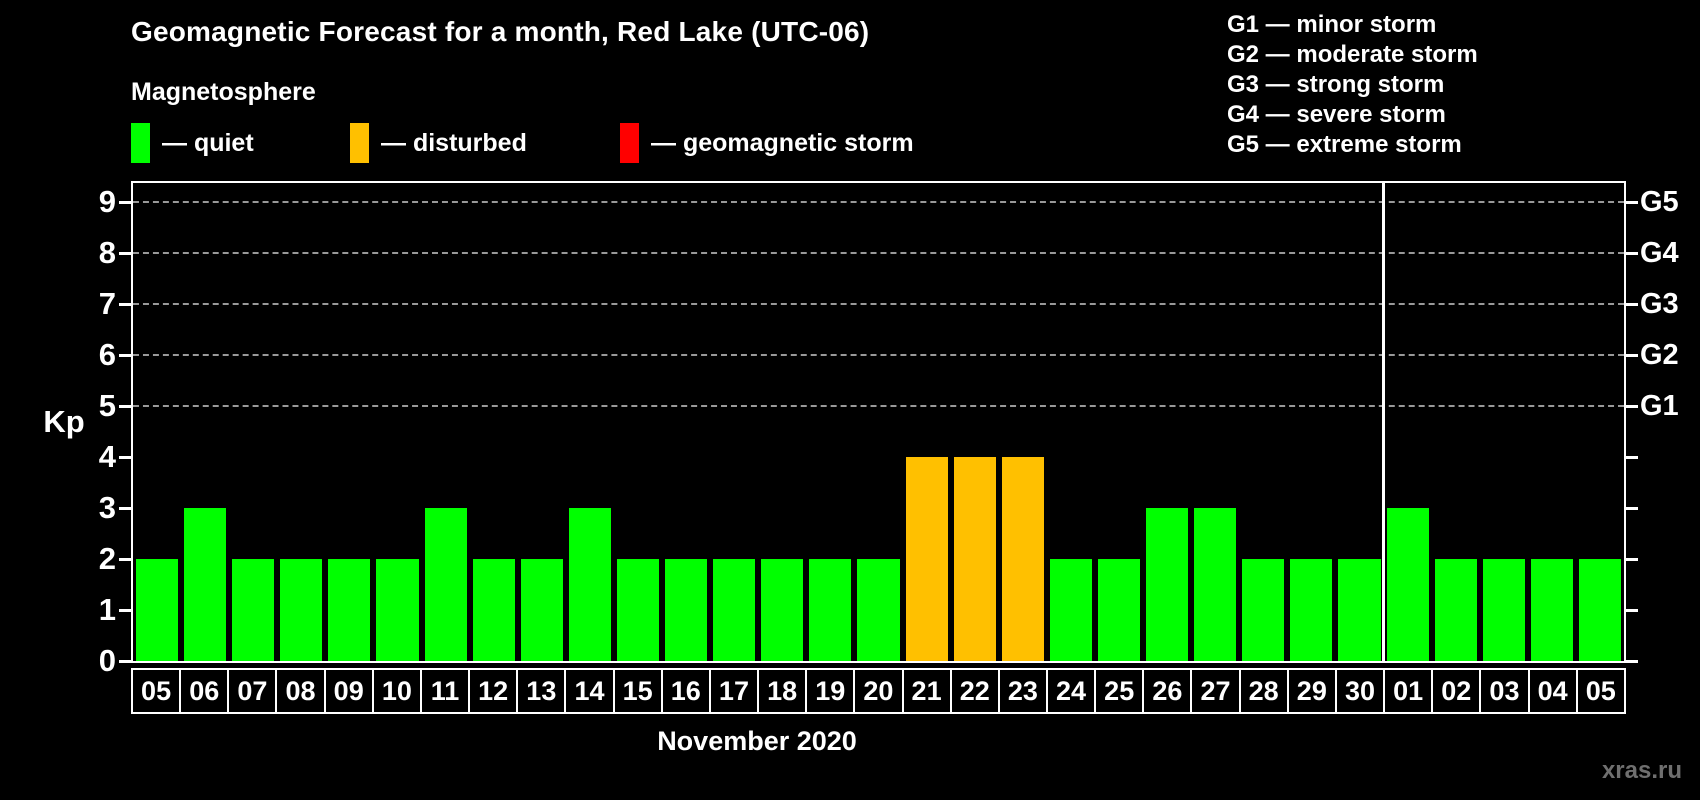  Describe the element at coordinates (1659, 355) in the screenshot. I see `g-tick-label-G2: G2` at that location.